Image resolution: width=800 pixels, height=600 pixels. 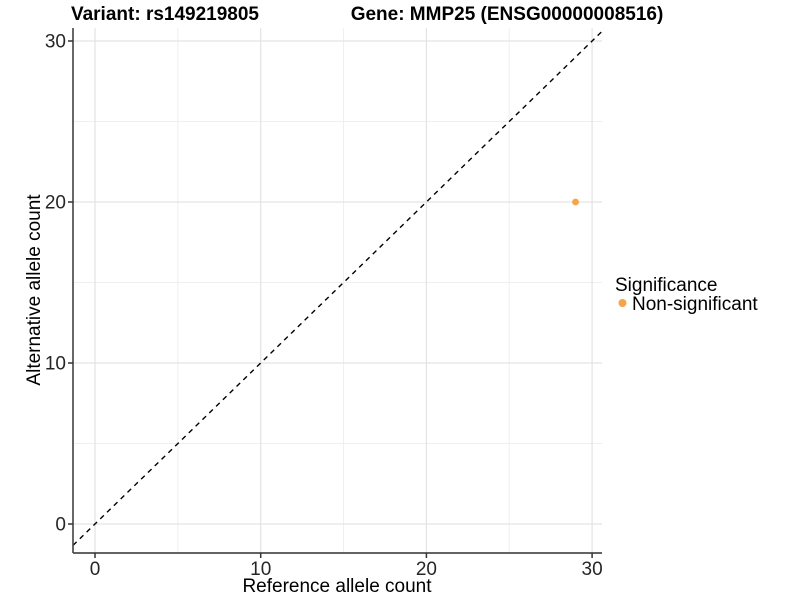 What do you see at coordinates (55, 203) in the screenshot?
I see `y-tick-label: 20` at bounding box center [55, 203].